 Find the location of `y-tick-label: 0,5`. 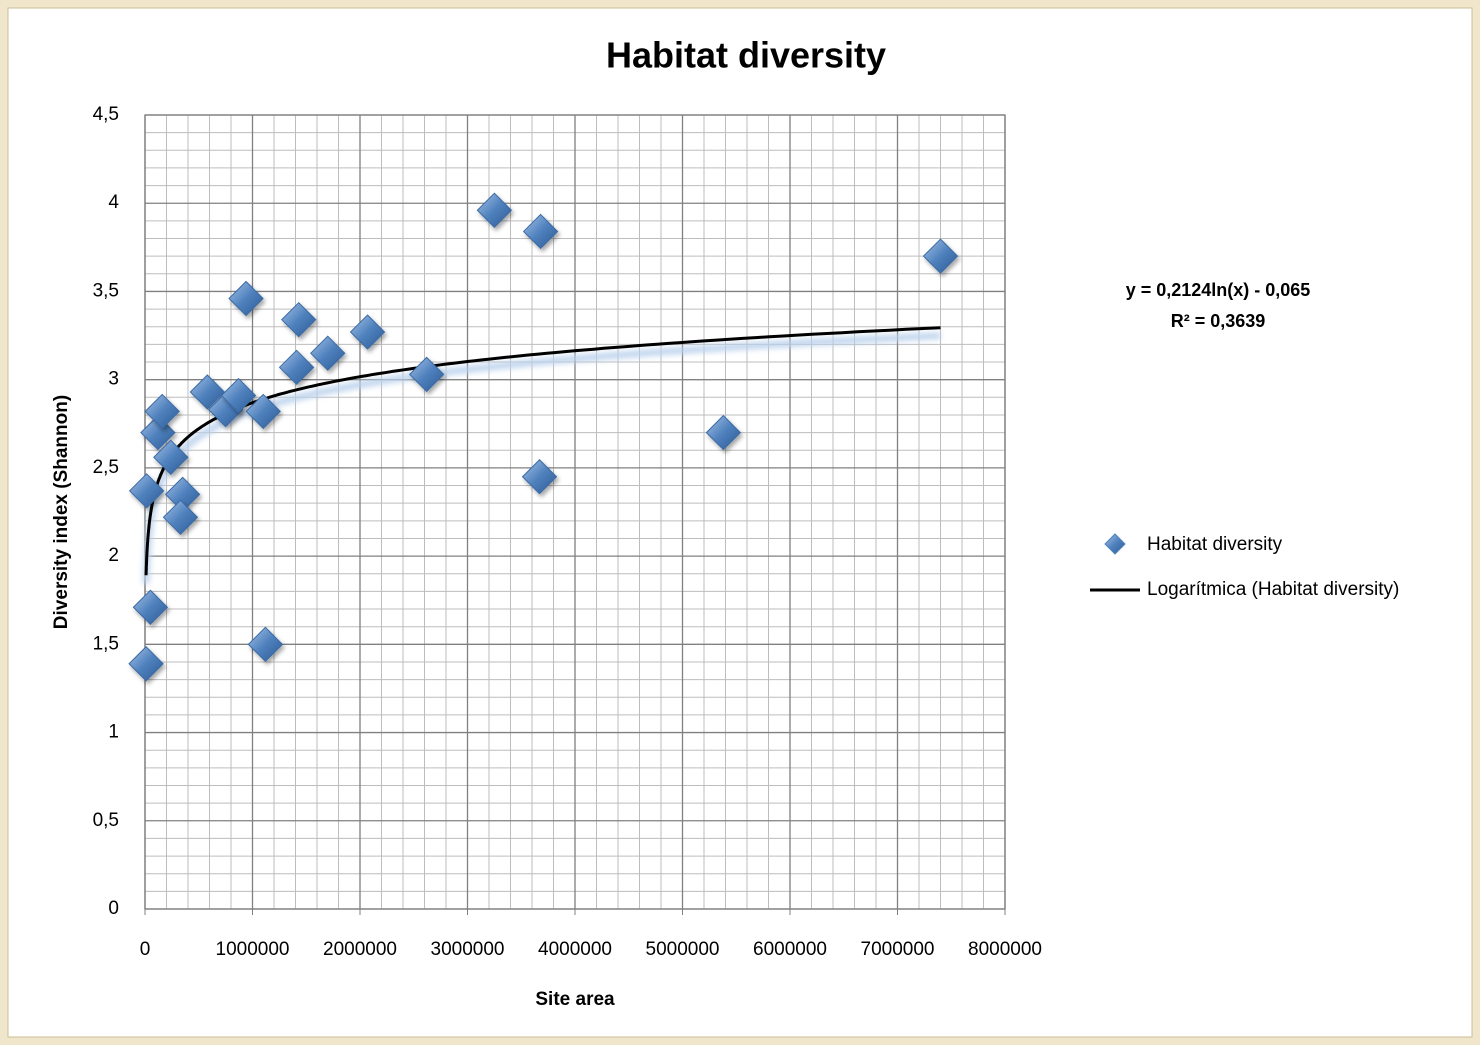

y-tick-label: 0,5 is located at coordinates (106, 820).